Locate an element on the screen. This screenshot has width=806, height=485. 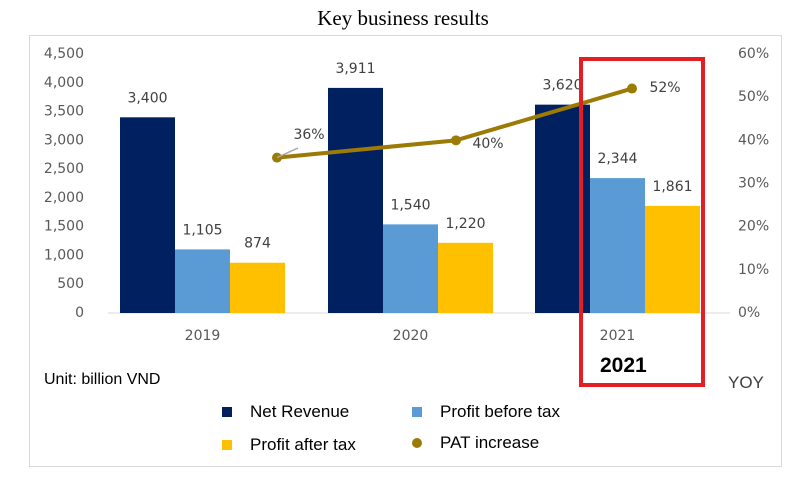
legend-label-profit-after-tax: Profit after tax is located at coordinates (303, 444).